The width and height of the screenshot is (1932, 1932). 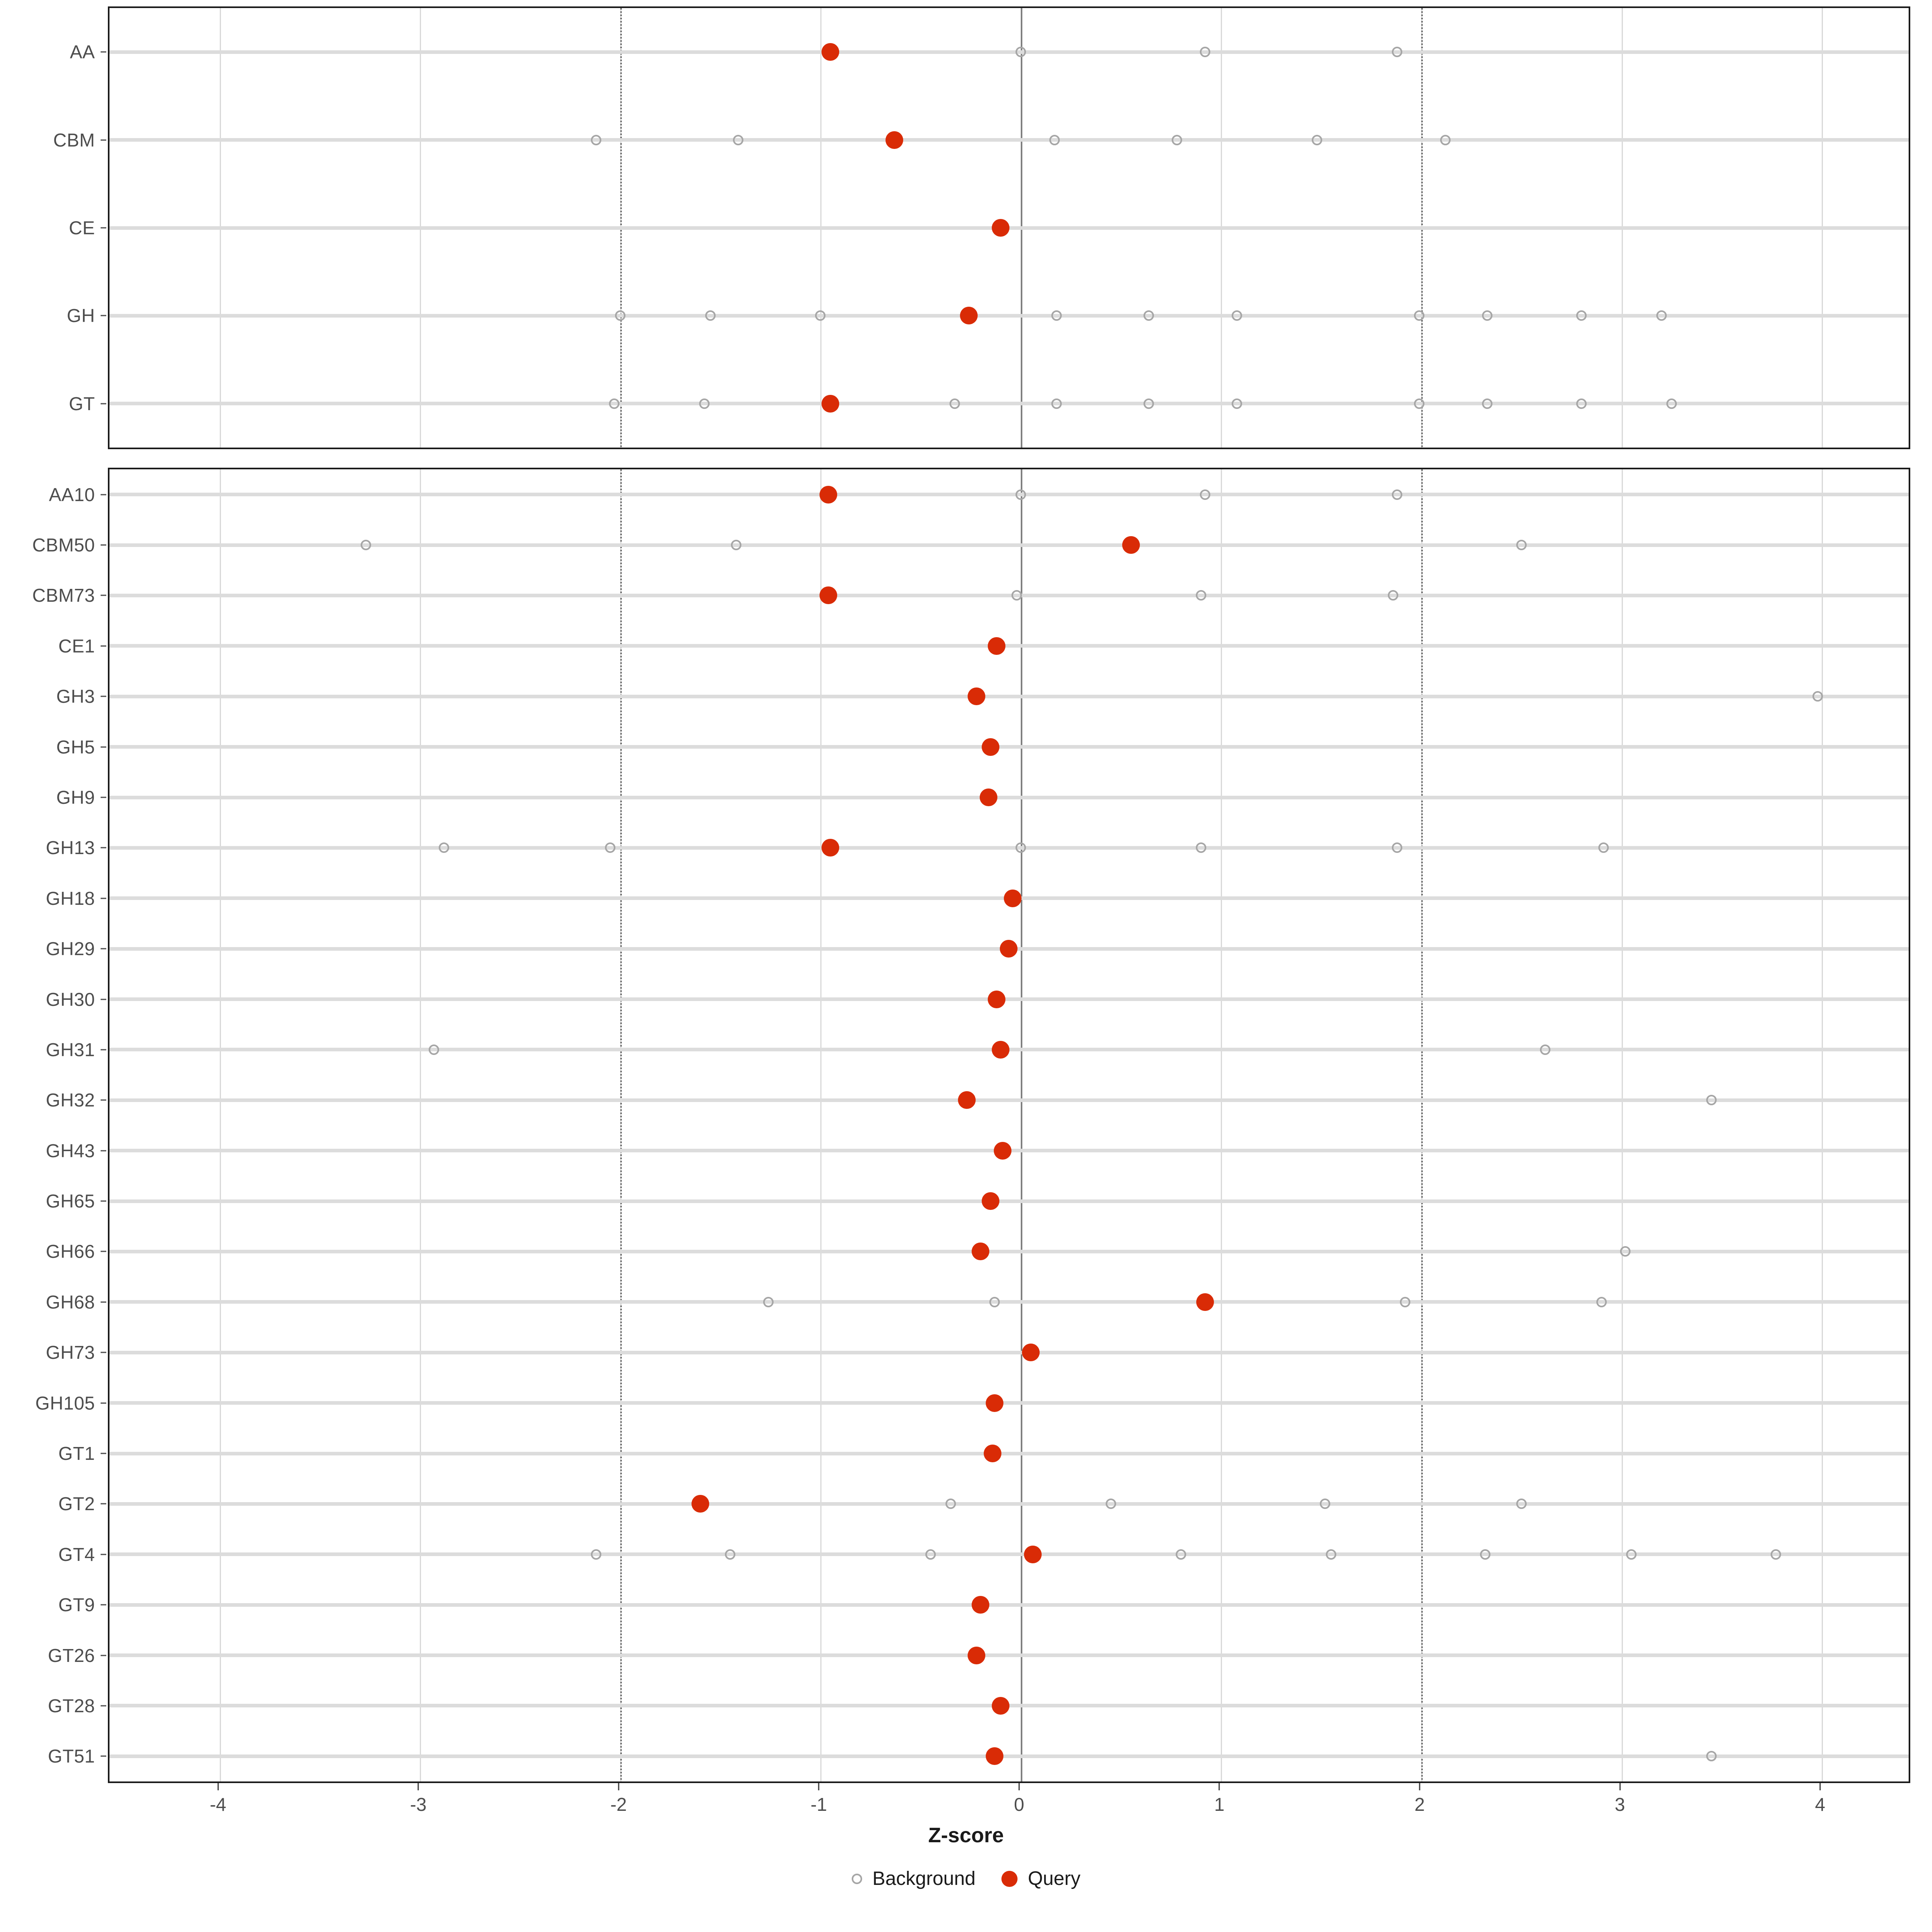 I want to click on y-tick-label-GT51: GT51, so click(x=71, y=1756).